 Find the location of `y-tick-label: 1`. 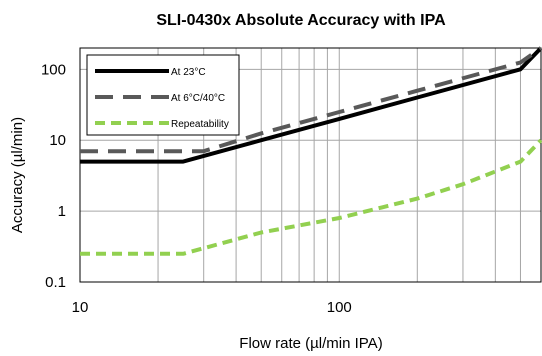

y-tick-label: 1 is located at coordinates (62, 211).